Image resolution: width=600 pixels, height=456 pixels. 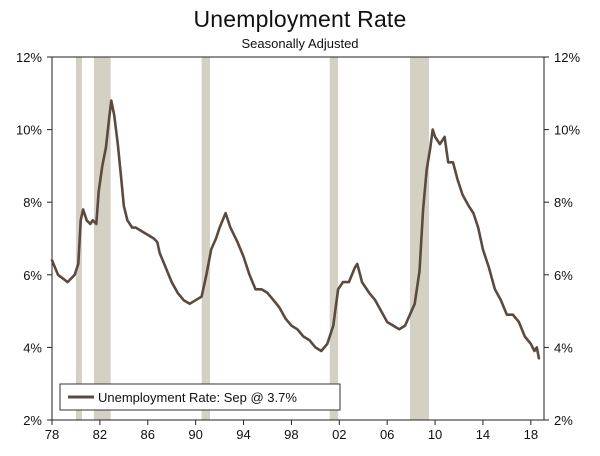 I want to click on x-tick-label: 10, so click(x=435, y=434).